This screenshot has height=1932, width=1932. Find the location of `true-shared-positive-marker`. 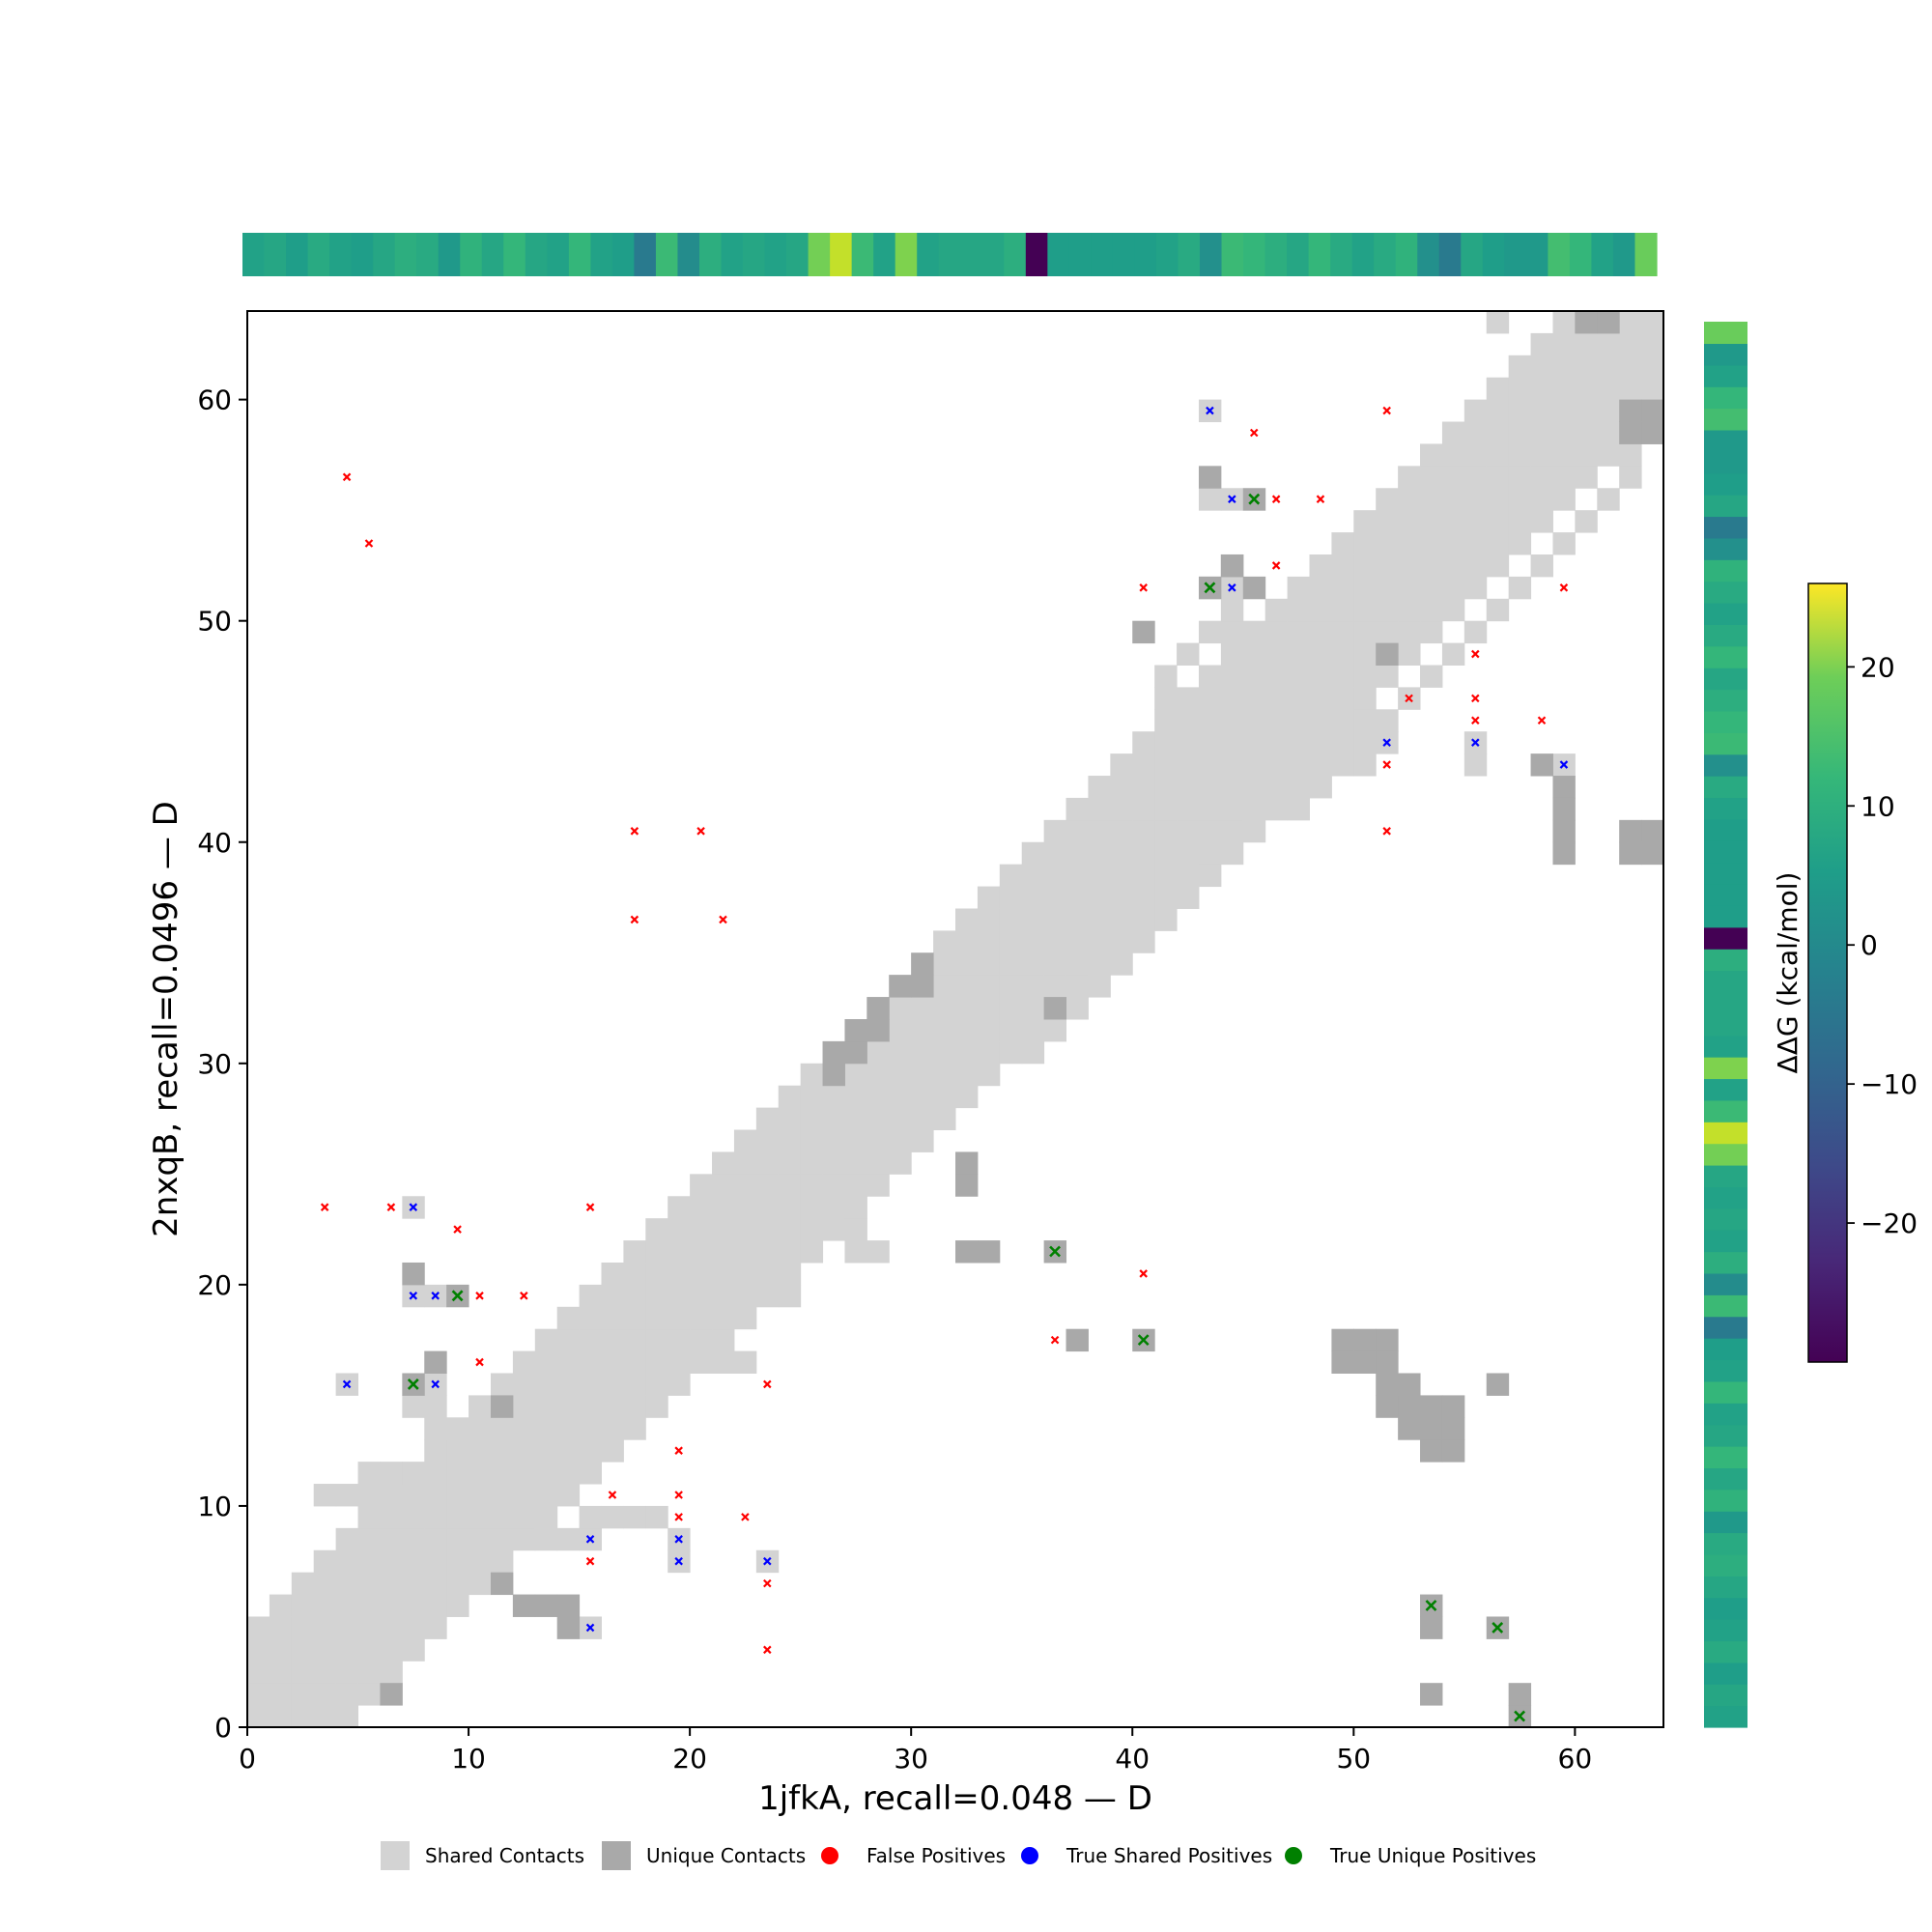

true-shared-positive-marker is located at coordinates (590, 1539).